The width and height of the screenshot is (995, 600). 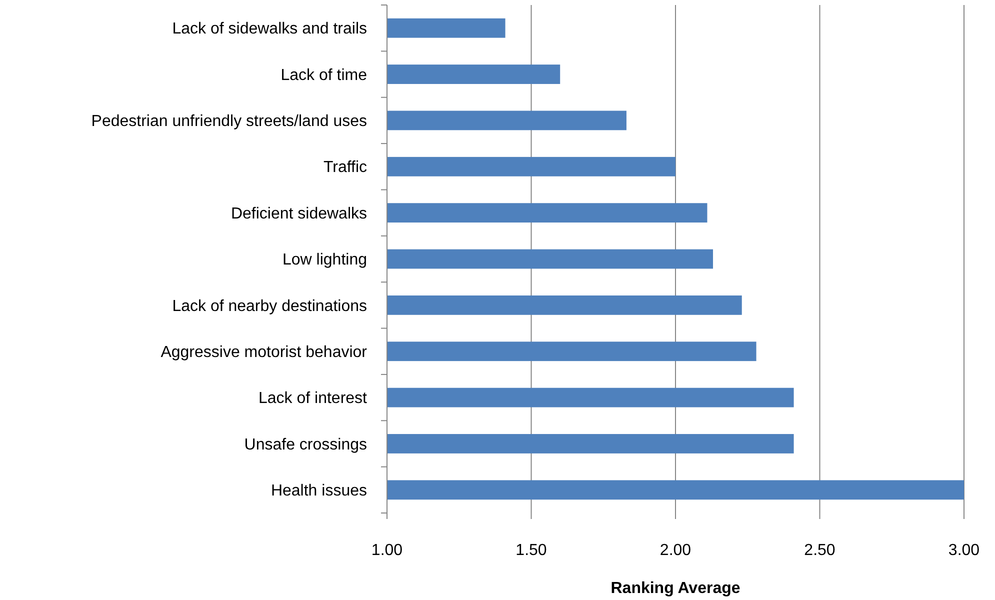 I want to click on y-tick-label: Aggressive motorist behavior, so click(x=264, y=352).